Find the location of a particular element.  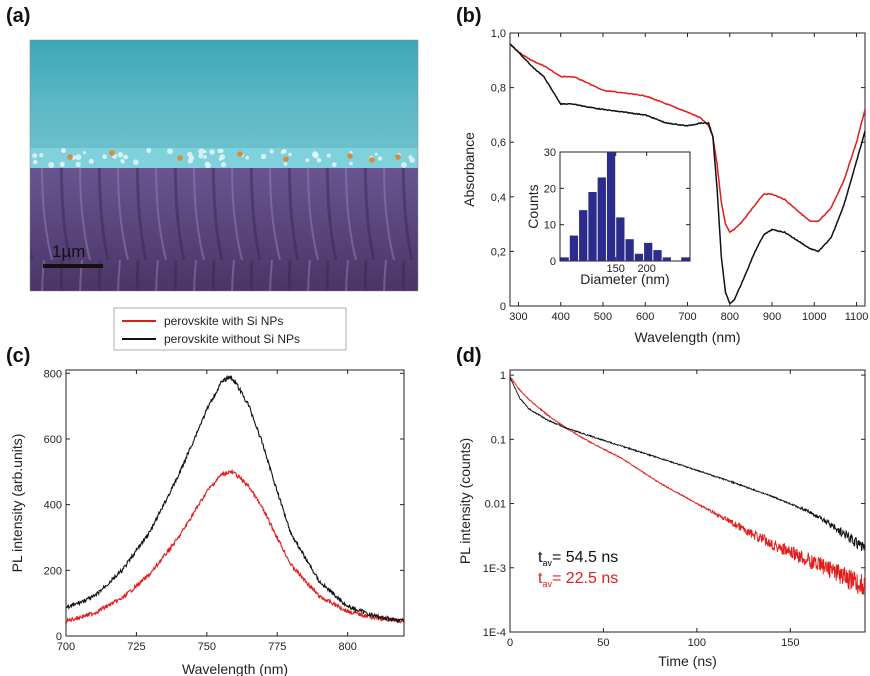

y-tick-label: 200 is located at coordinates (53, 571).